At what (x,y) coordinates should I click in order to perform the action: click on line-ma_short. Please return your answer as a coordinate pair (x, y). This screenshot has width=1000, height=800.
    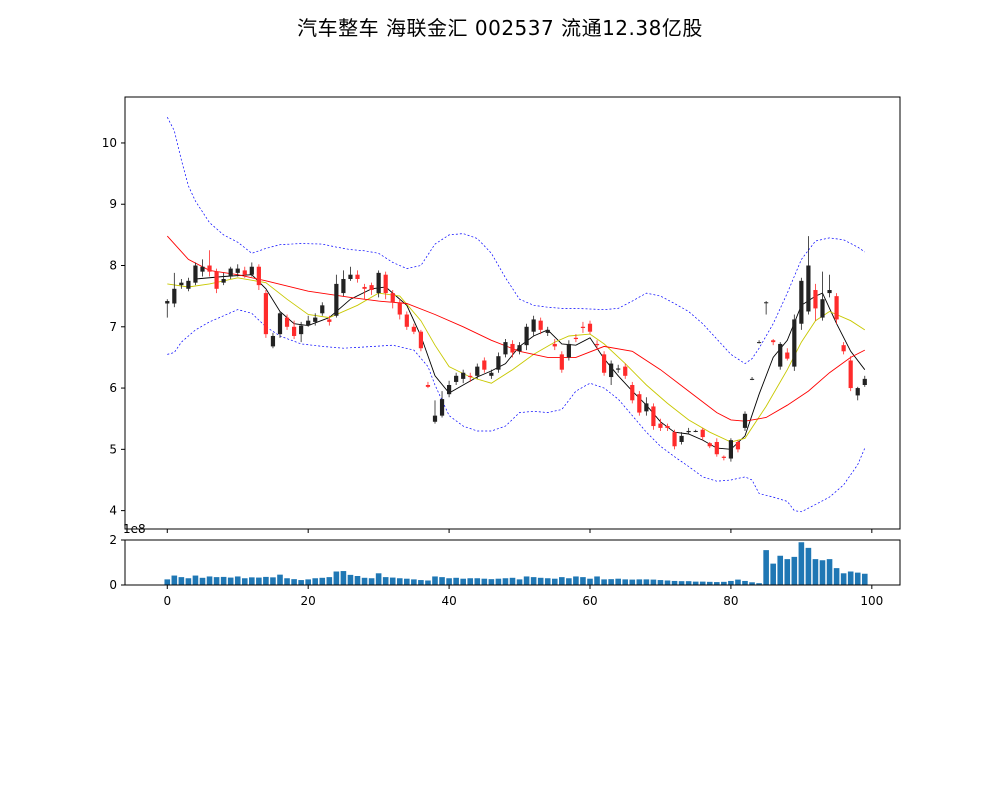
    Looking at the image, I should click on (530, 362).